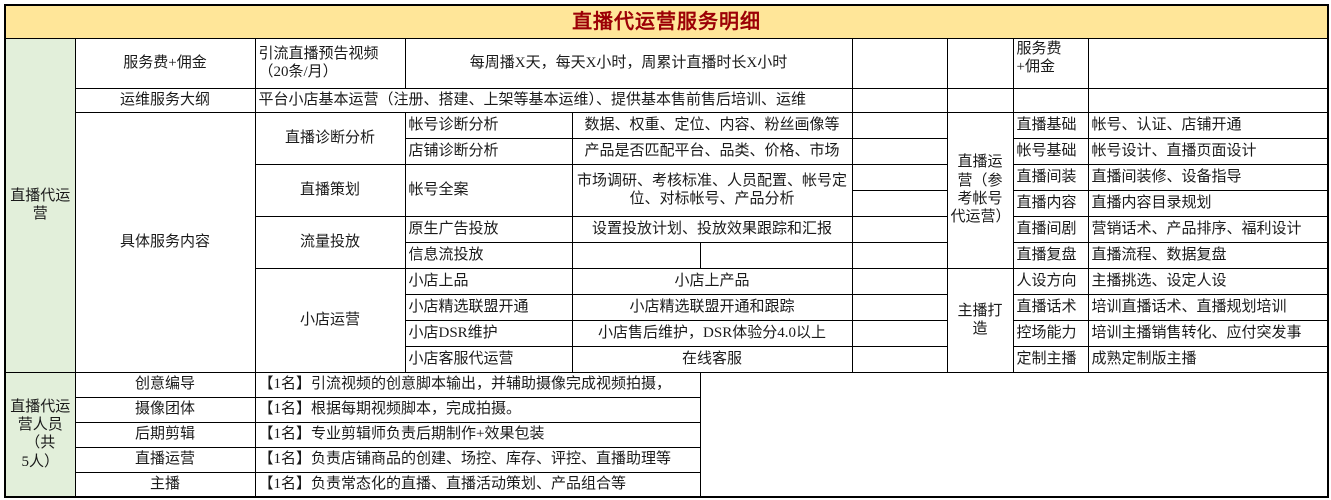 The height and width of the screenshot is (500, 1331). What do you see at coordinates (477, 384) in the screenshot?
I see `staff-desc-cell: 【1名】引流视频的创意脚本输出，并辅助摄像完成视频拍摄，` at bounding box center [477, 384].